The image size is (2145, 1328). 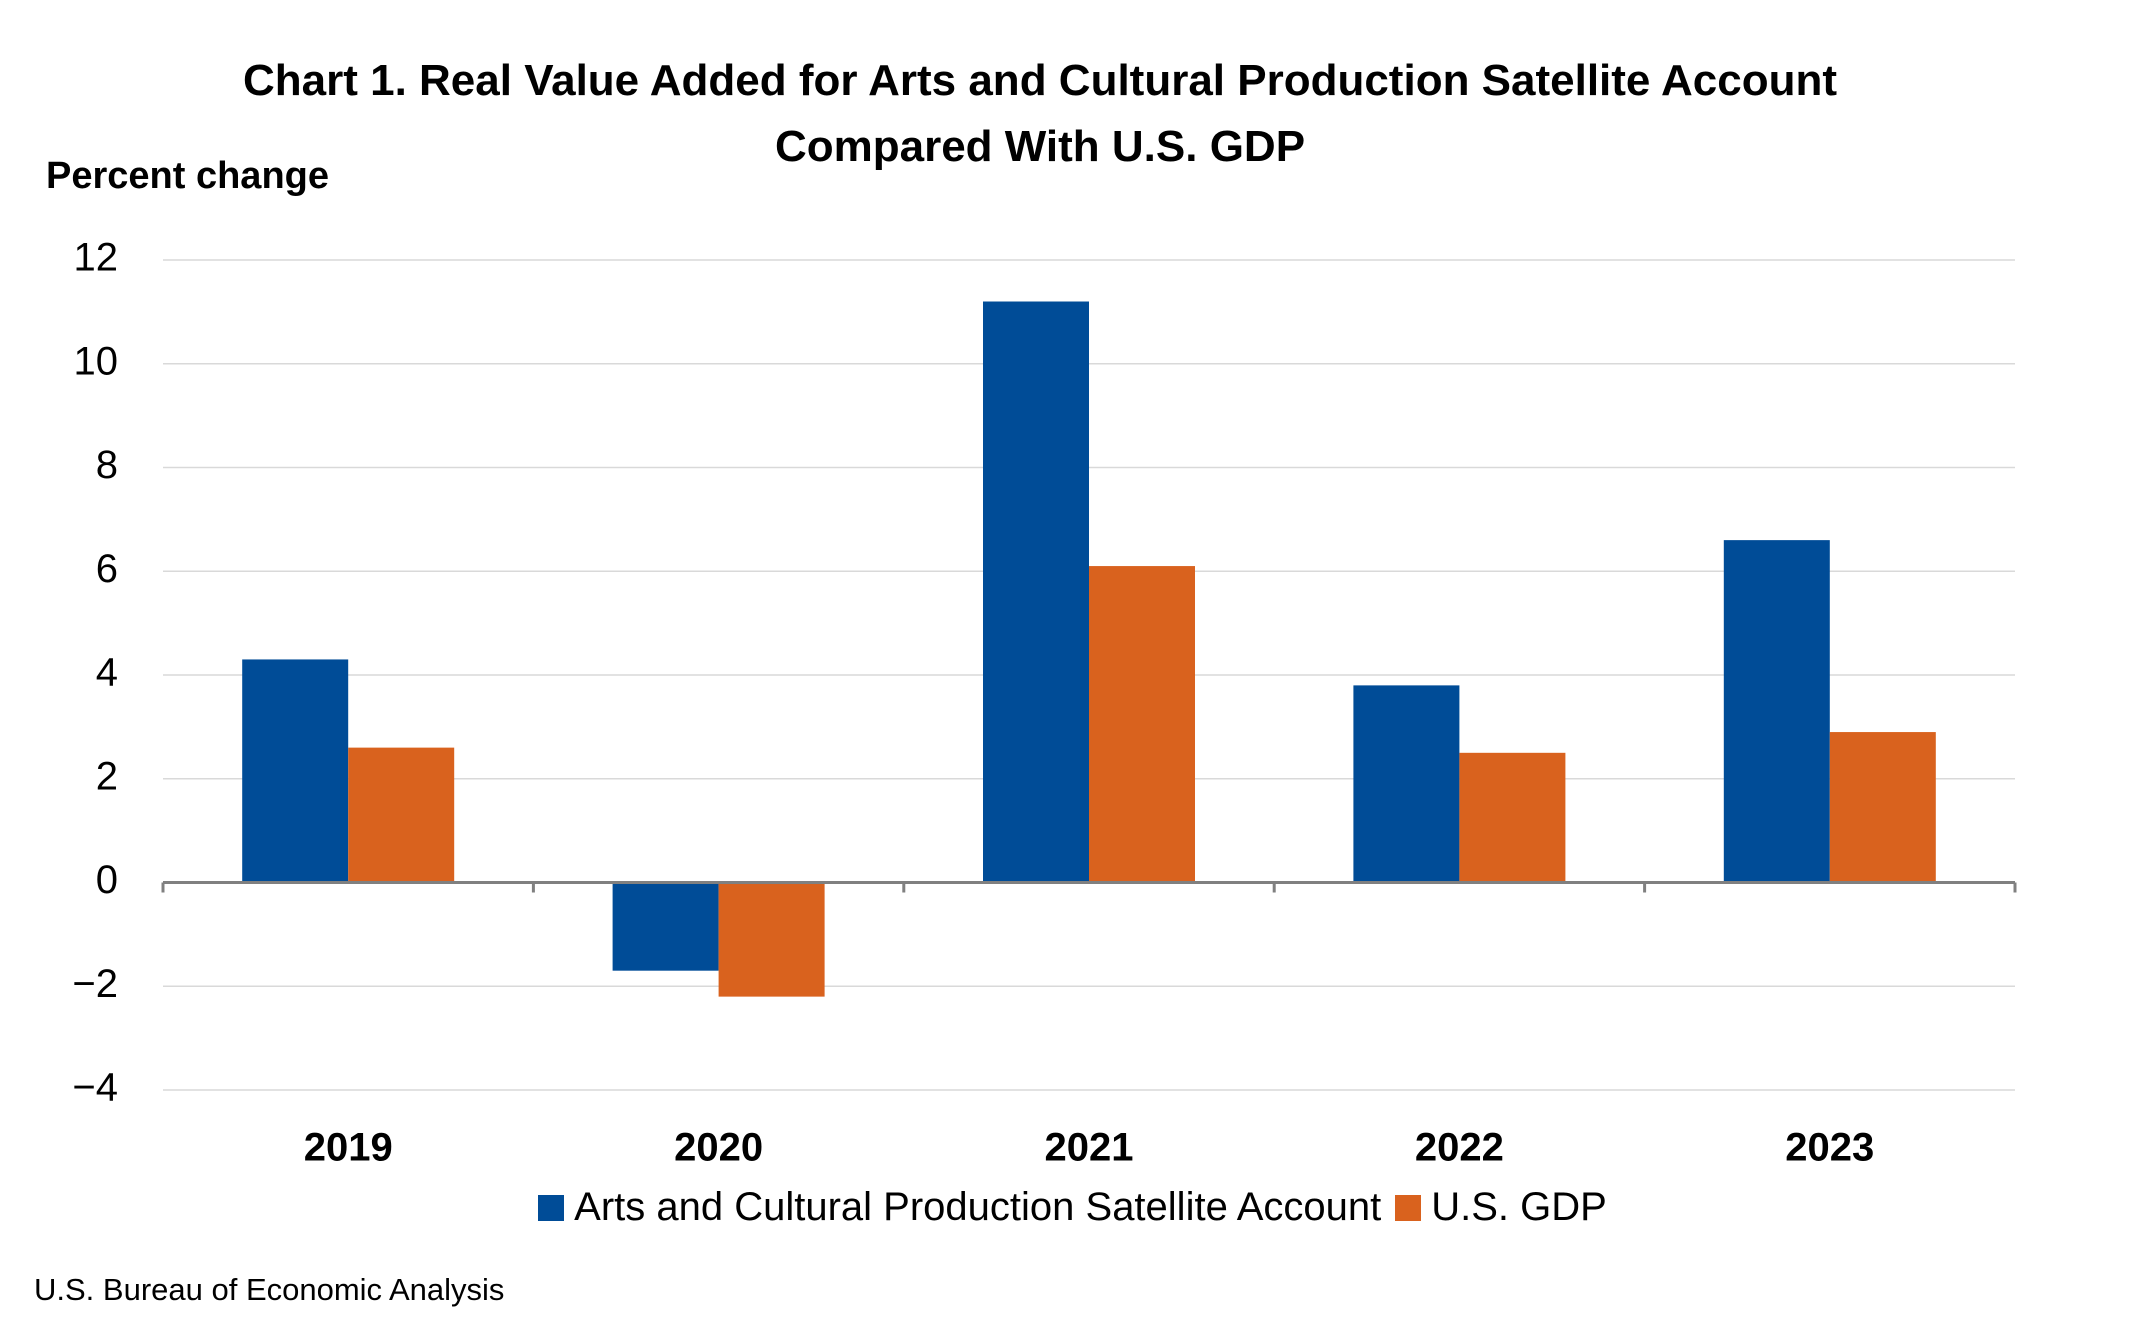 I want to click on legend-item: U.S. GDP, so click(x=1501, y=1207).